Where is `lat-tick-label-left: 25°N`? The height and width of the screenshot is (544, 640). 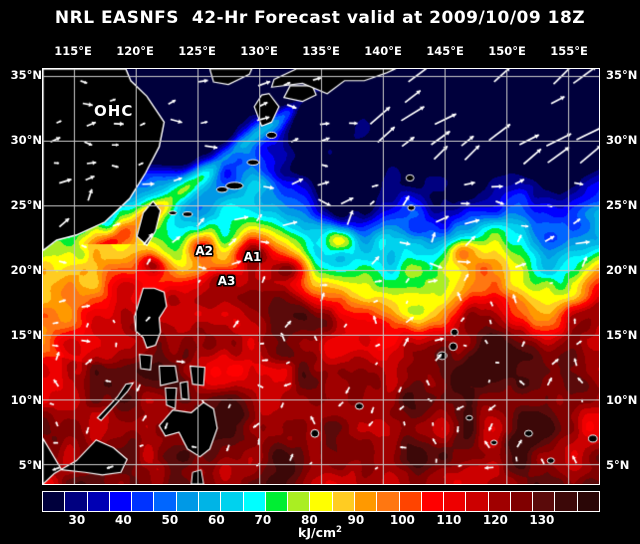
lat-tick-label-left: 25°N is located at coordinates (26, 204).